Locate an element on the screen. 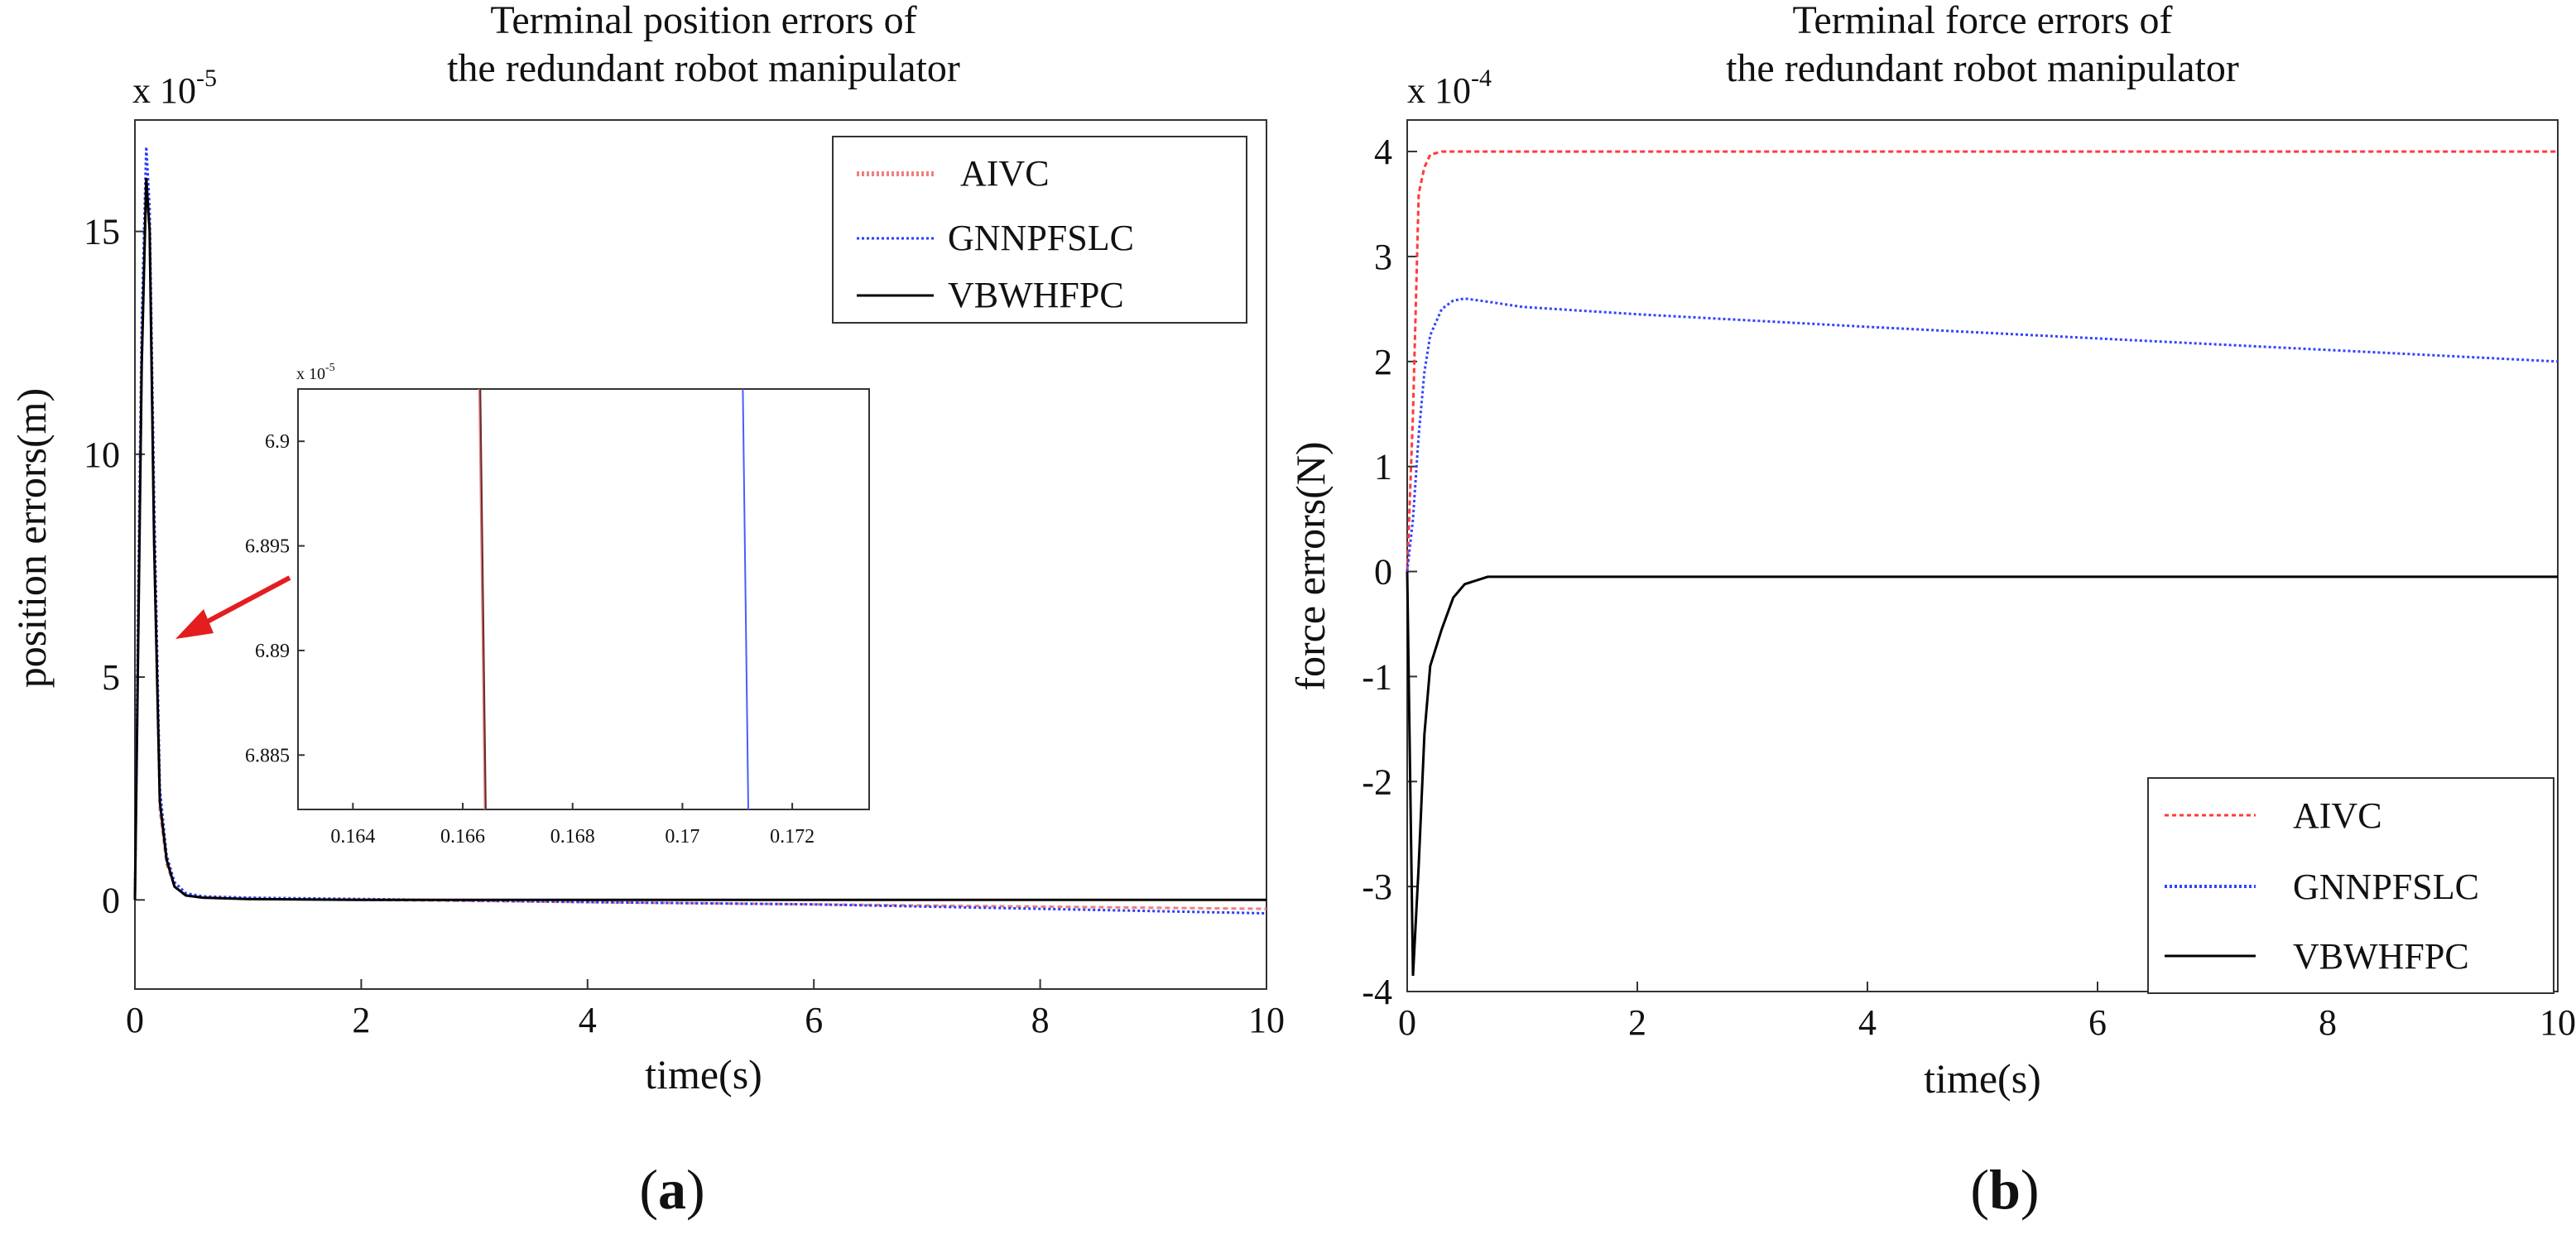  panel-a-x-tick-label: 10 is located at coordinates (1266, 1020).